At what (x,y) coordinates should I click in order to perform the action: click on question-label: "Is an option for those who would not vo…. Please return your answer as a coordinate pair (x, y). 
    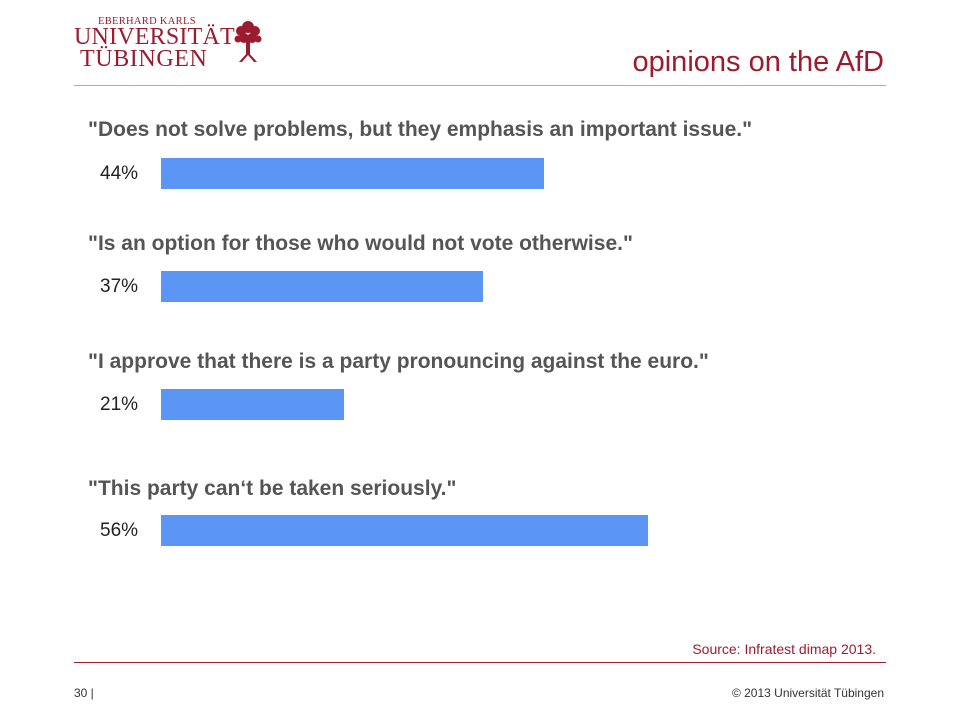
    Looking at the image, I should click on (360, 243).